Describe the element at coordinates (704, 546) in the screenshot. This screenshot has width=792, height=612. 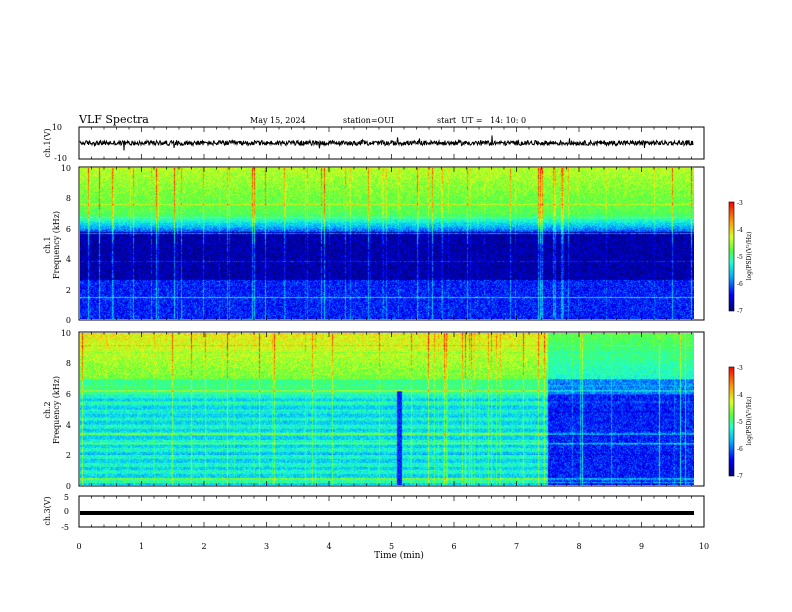
I see `x-tick-label-10: 10` at that location.